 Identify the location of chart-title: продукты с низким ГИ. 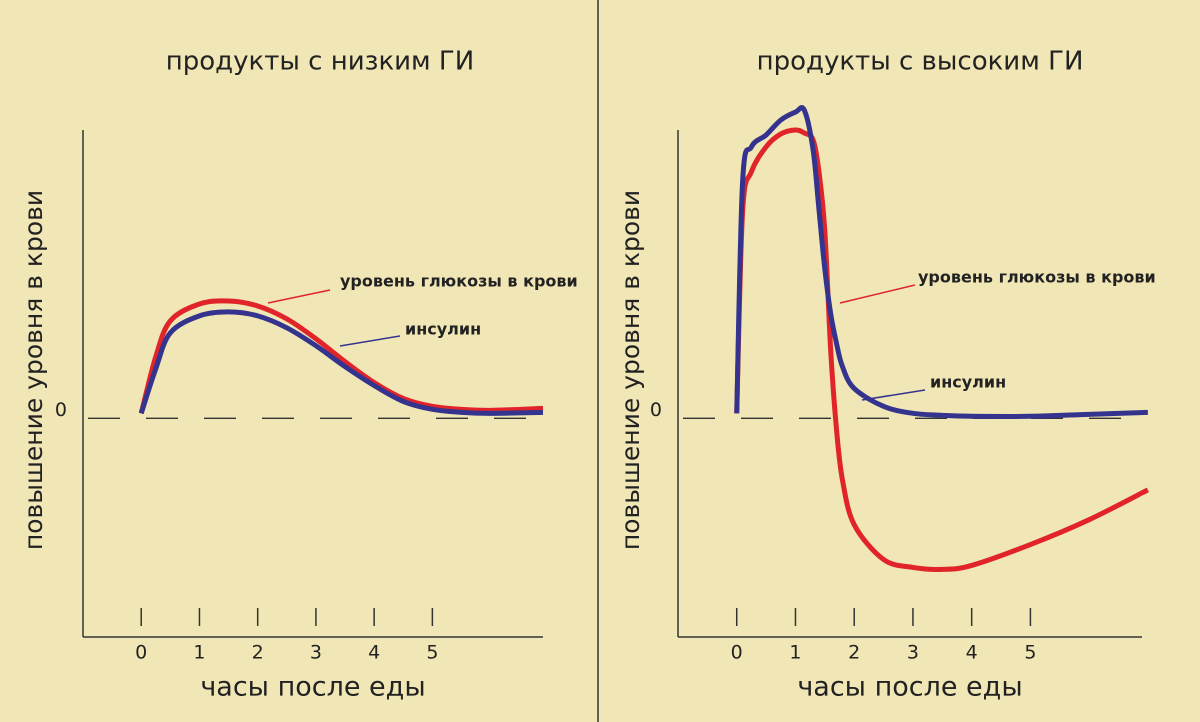
(320, 62).